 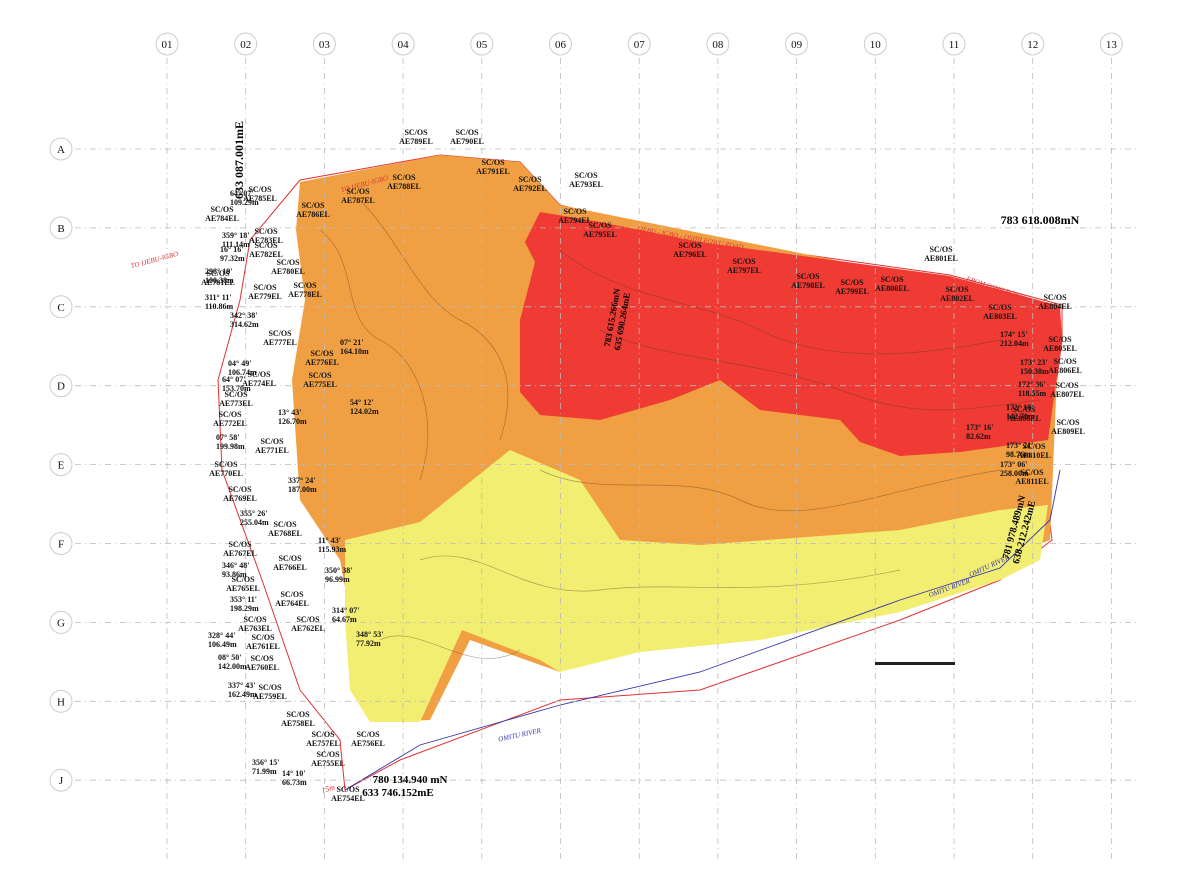 I want to click on bearing-angle: 173° 06', so click(x=1013, y=464).